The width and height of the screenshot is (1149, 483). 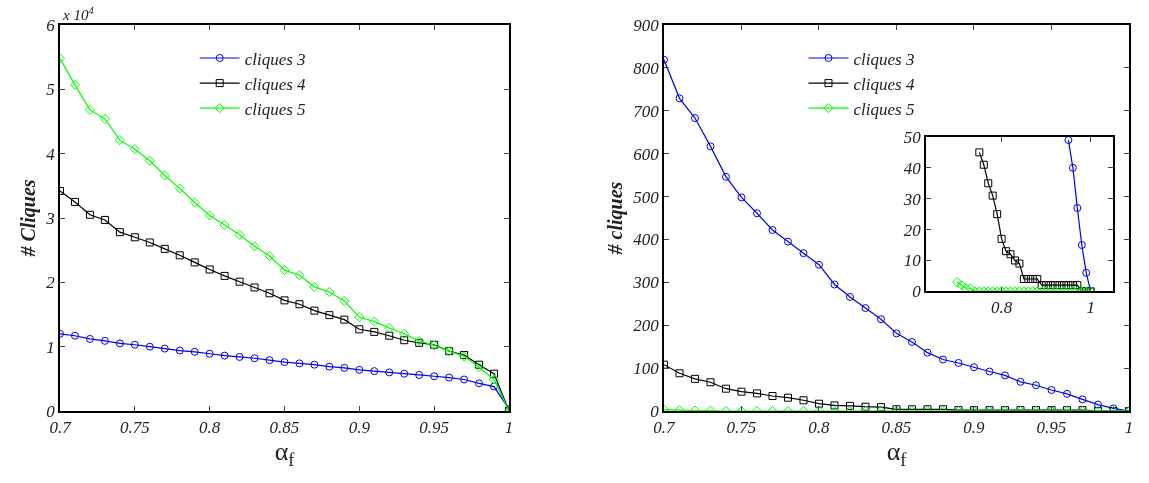 I want to click on text: x 10$^{4}$, so click(x=78, y=14).